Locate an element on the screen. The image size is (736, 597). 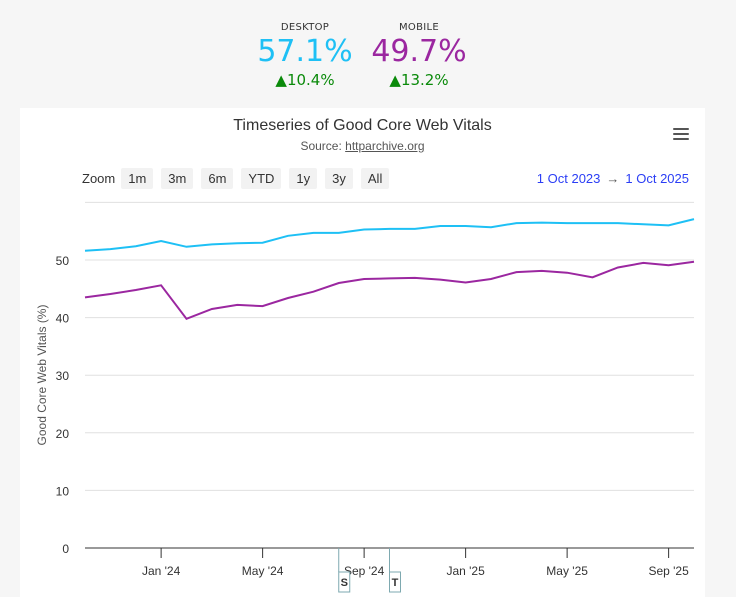
x-tick-label: Sep '24 is located at coordinates (364, 571).